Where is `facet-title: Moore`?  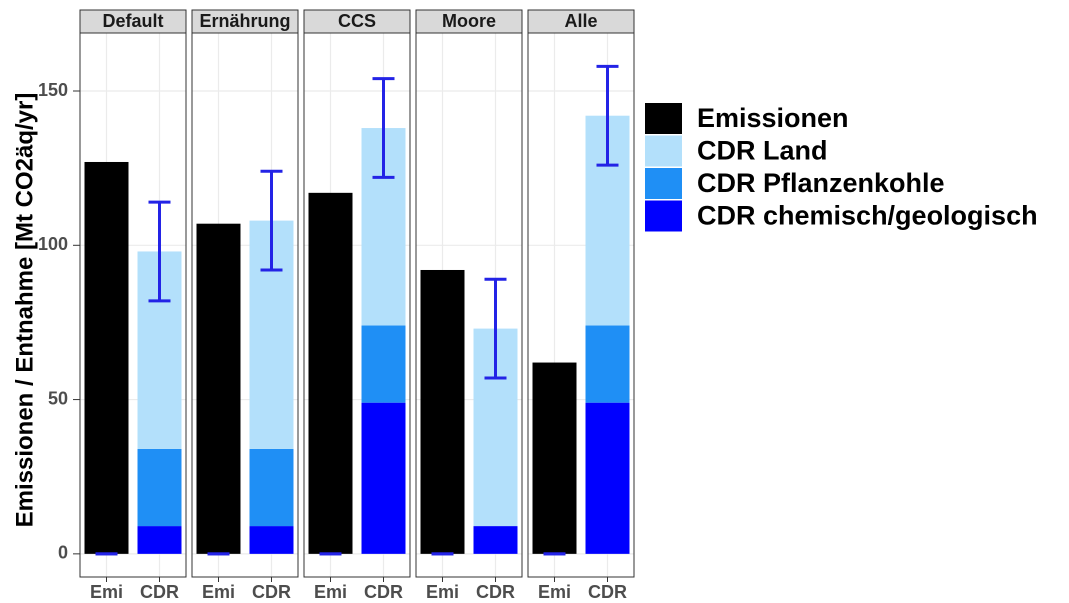 facet-title: Moore is located at coordinates (469, 21).